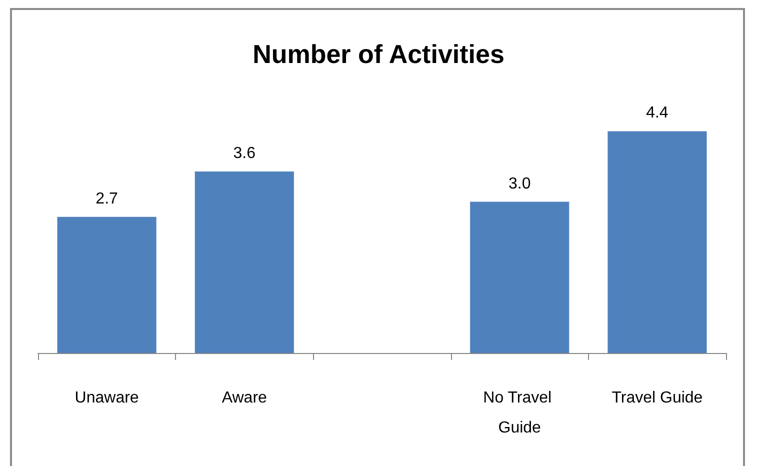 The image size is (757, 466). I want to click on data-label: 4.4, so click(657, 113).